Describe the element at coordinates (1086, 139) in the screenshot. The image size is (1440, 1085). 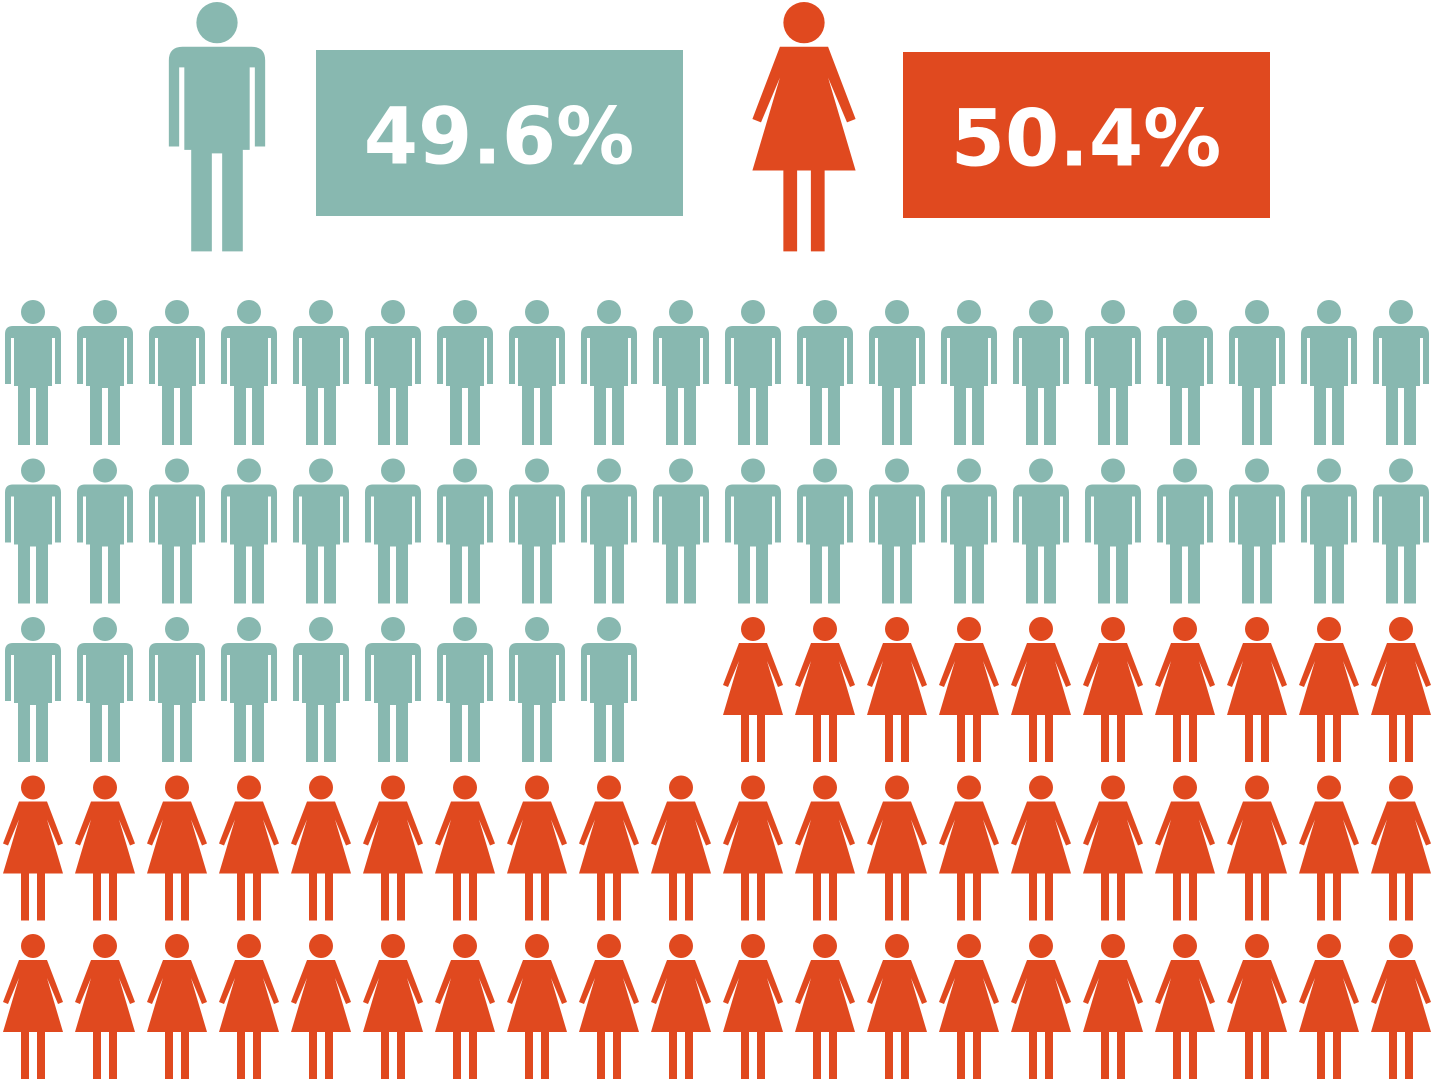
I see `value-label: 50.4%` at that location.